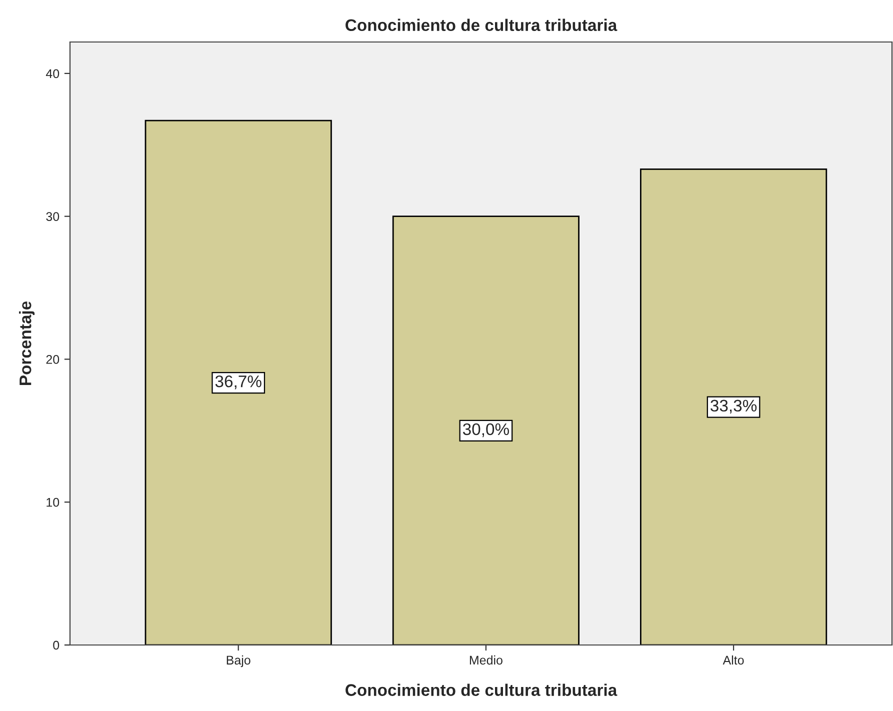 The height and width of the screenshot is (711, 893). What do you see at coordinates (482, 690) in the screenshot?
I see `x-axis-title: Conocimiento de cultura tributaria` at bounding box center [482, 690].